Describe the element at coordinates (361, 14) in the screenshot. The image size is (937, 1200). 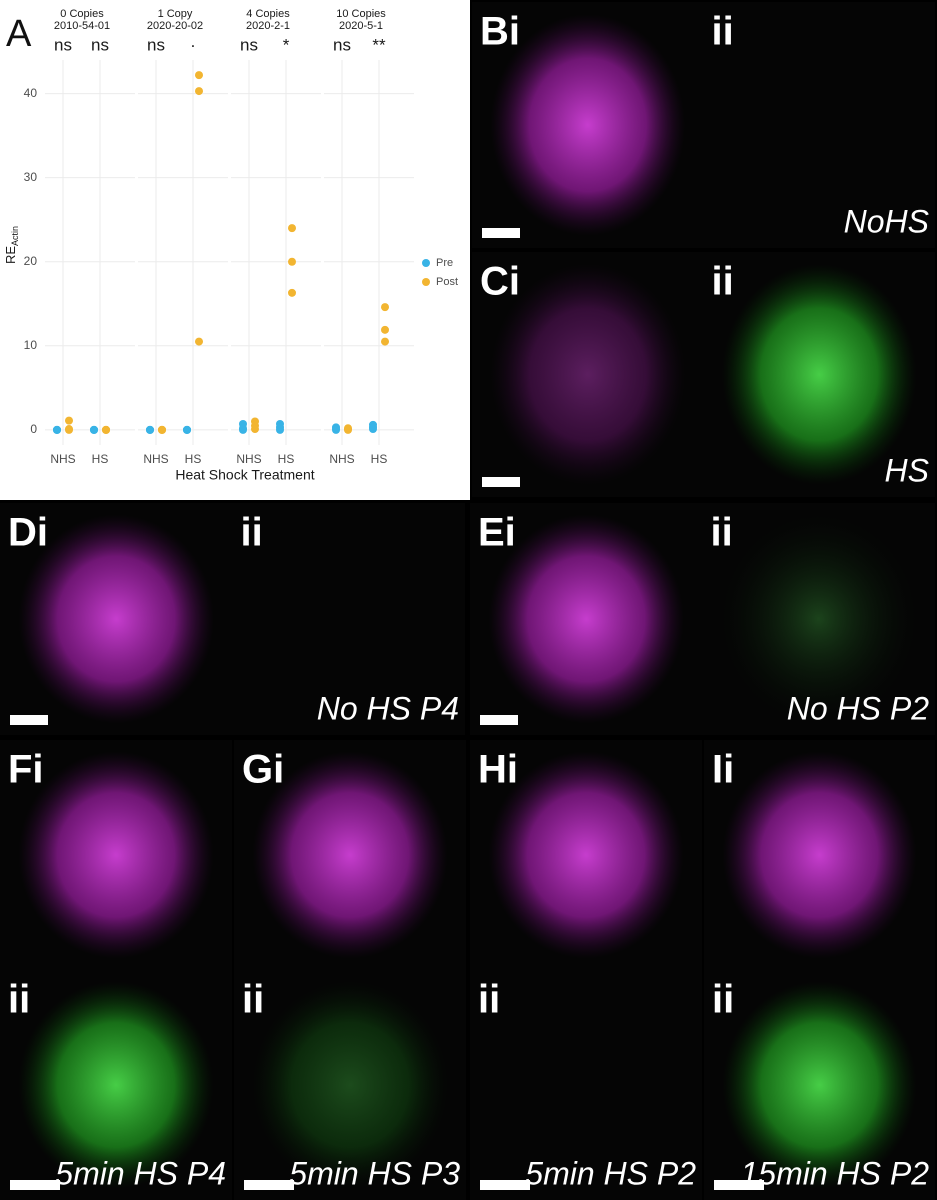
I see `facet-title: 10 Copies` at that location.